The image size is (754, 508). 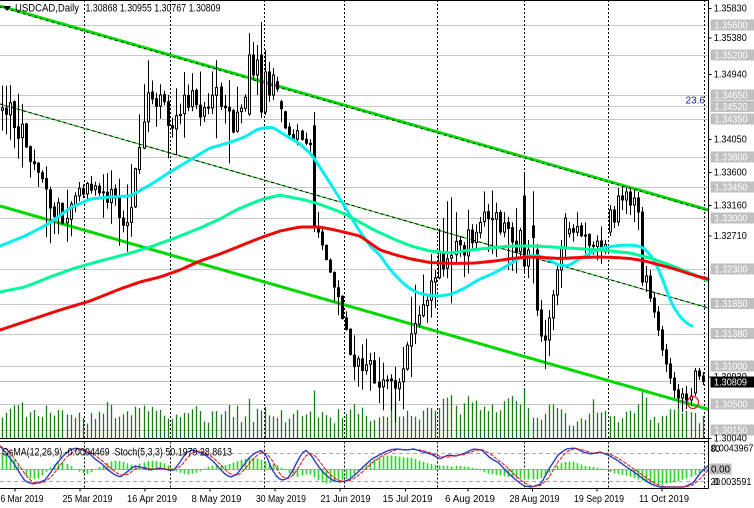 What do you see at coordinates (731, 367) in the screenshot?
I see `svg-text: 1.31000` at bounding box center [731, 367].